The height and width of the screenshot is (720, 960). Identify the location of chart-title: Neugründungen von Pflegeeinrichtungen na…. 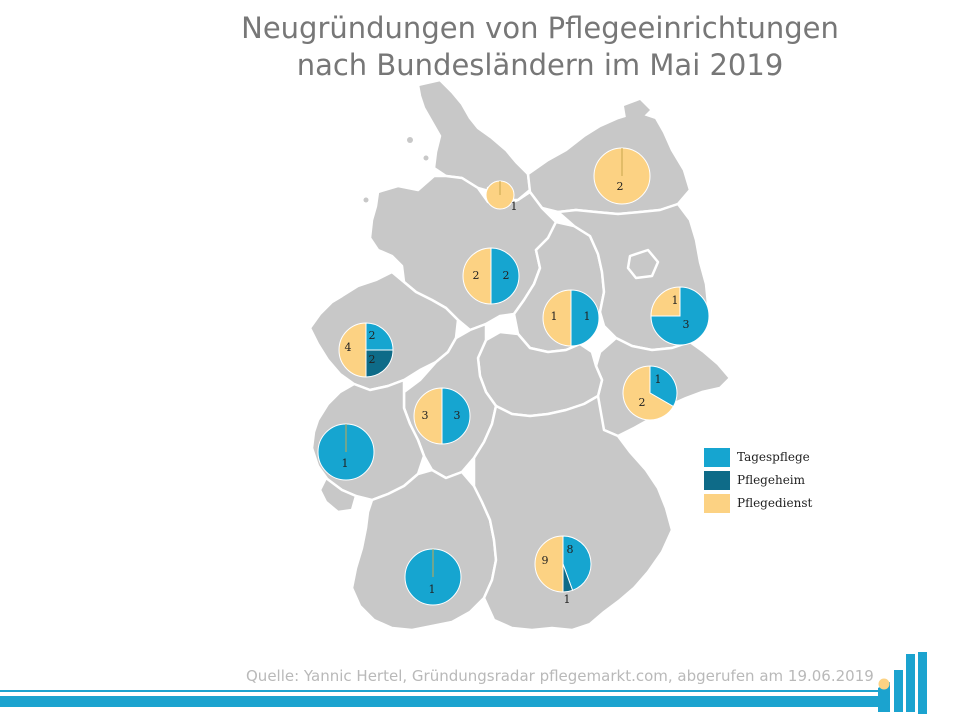
(540, 47).